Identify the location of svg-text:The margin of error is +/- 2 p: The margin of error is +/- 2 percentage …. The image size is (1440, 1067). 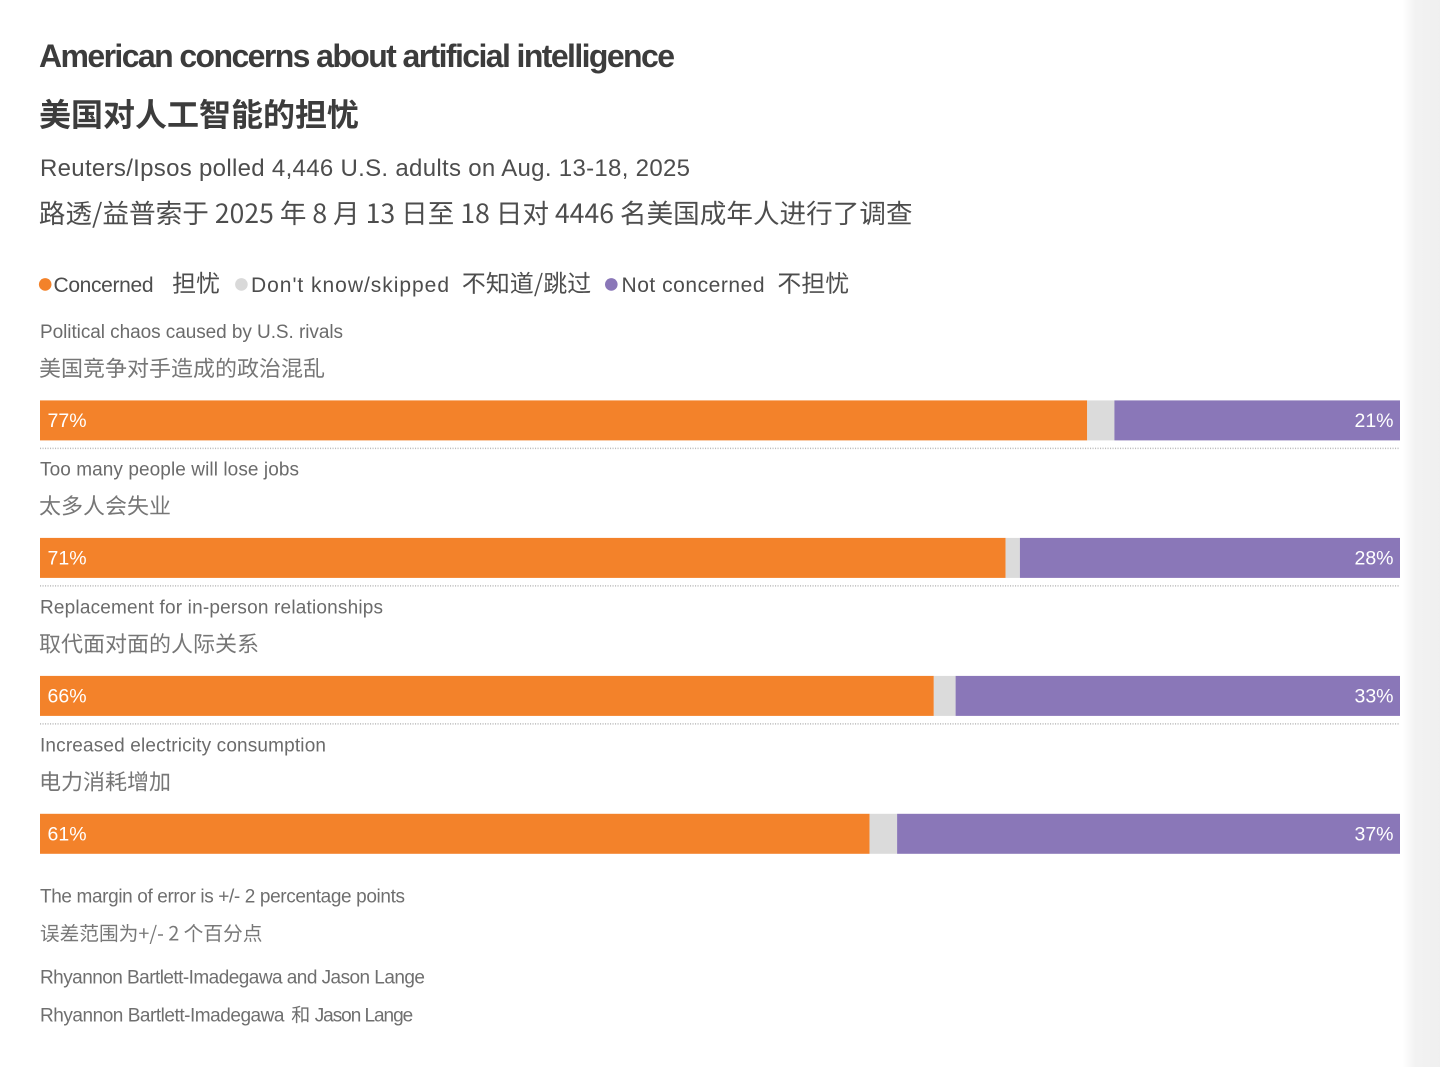
(222, 897).